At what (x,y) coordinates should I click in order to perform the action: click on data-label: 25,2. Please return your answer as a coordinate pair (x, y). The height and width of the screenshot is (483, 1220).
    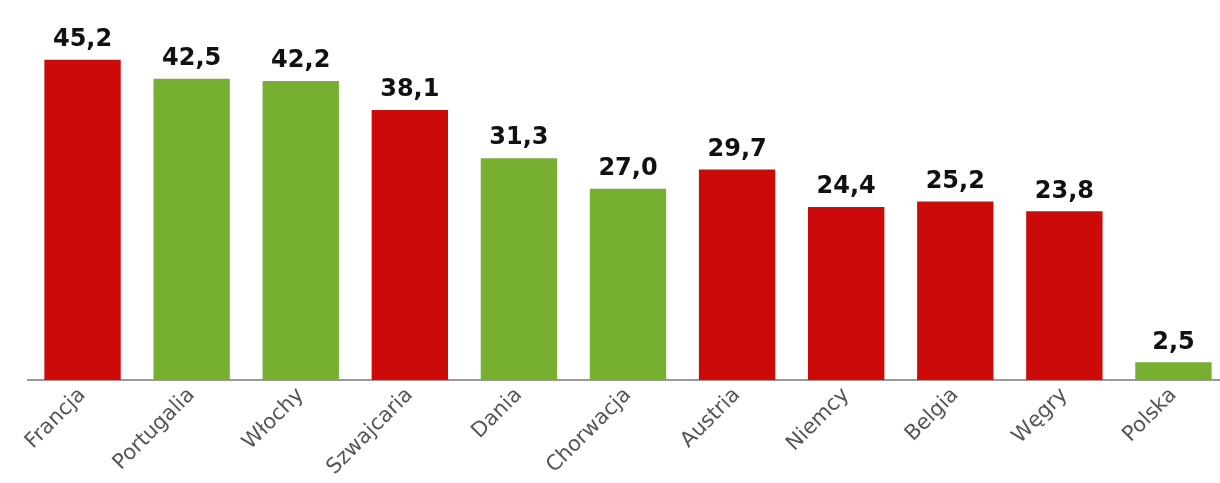
    Looking at the image, I should click on (955, 179).